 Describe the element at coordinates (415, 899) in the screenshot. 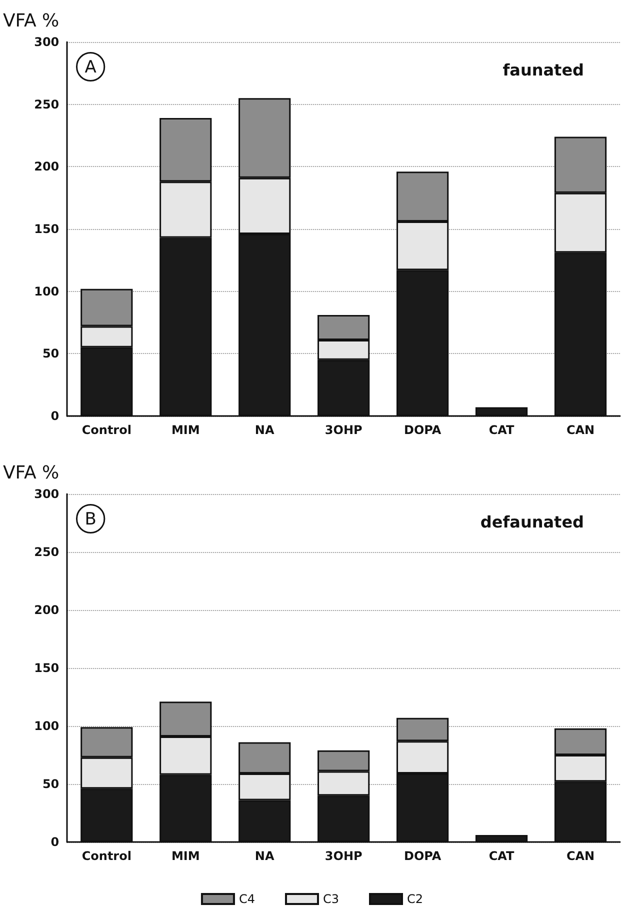

I see `legend-label: C2` at that location.